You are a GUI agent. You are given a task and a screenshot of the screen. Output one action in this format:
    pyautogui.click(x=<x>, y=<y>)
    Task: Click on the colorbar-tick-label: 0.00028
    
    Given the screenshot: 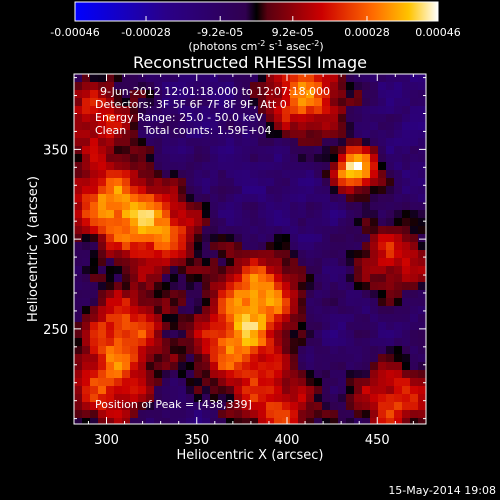 What is the action you would take?
    pyautogui.click(x=367, y=32)
    